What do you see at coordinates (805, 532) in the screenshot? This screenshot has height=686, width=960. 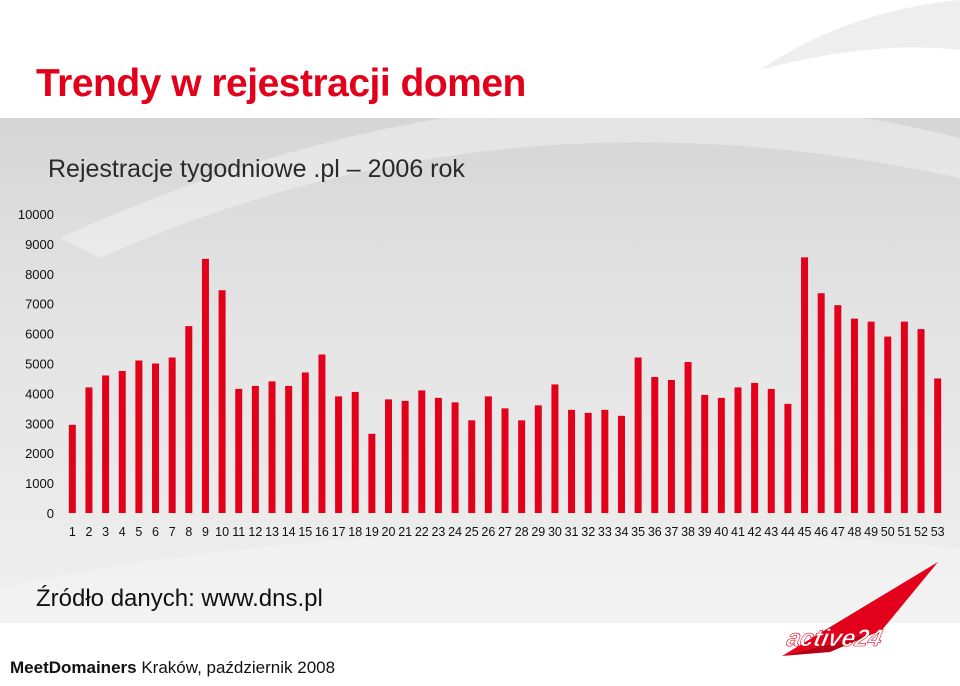 I see `x-tick-label: 45` at bounding box center [805, 532].